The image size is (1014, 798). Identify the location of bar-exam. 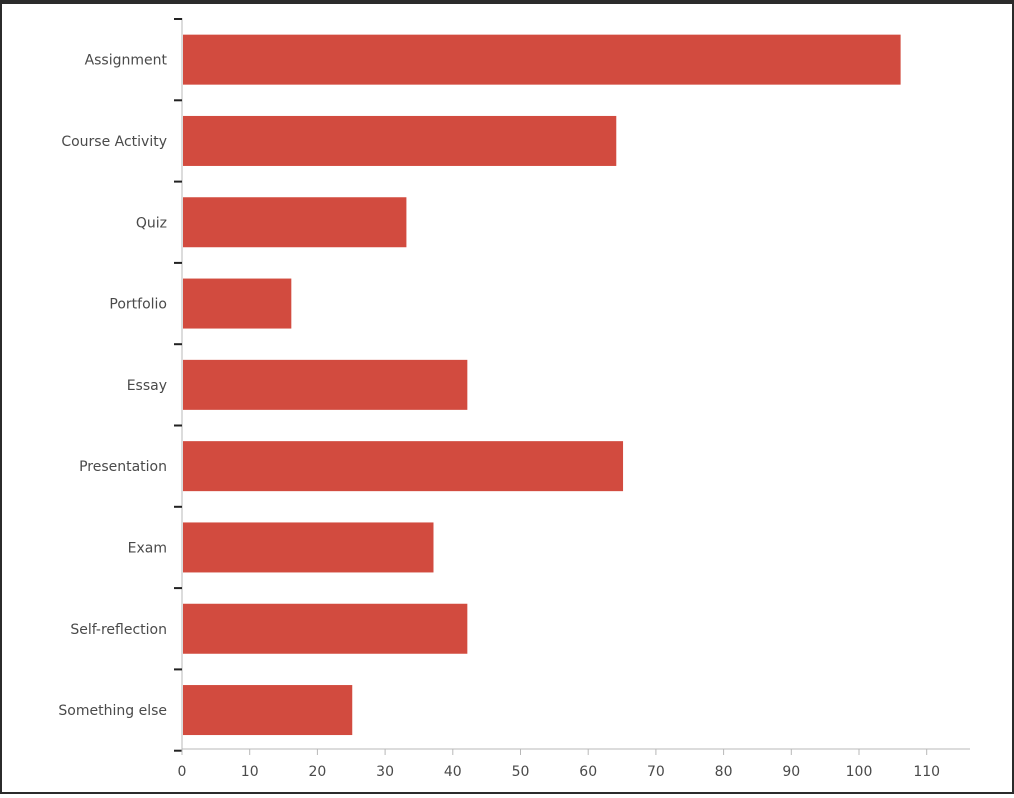
(308, 547).